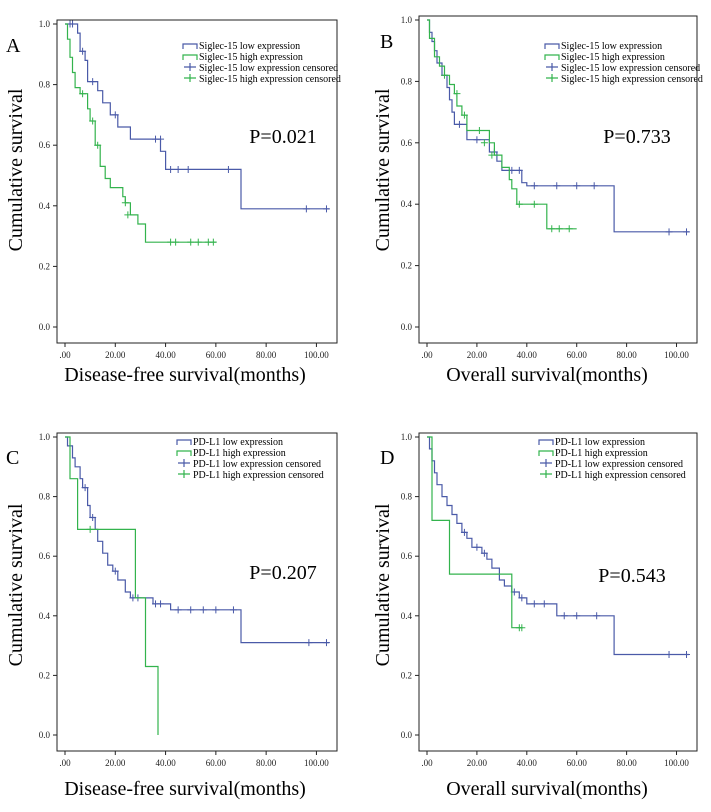 The image size is (711, 812). Describe the element at coordinates (231, 453) in the screenshot. I see `legend-entry: PD-L1 high expression` at that location.